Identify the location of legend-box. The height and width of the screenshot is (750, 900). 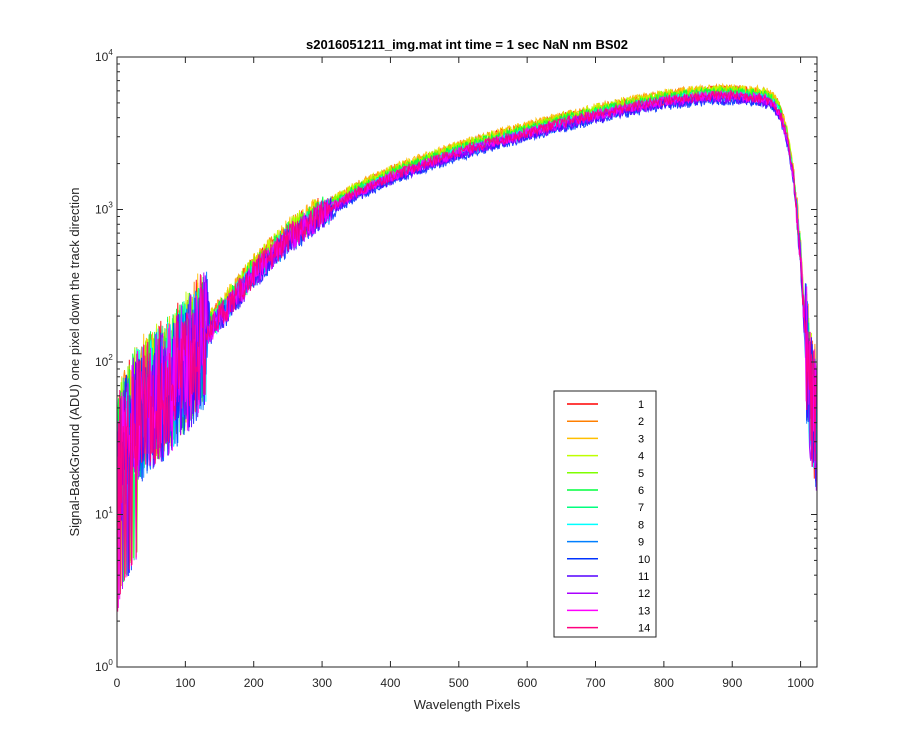
(605, 514).